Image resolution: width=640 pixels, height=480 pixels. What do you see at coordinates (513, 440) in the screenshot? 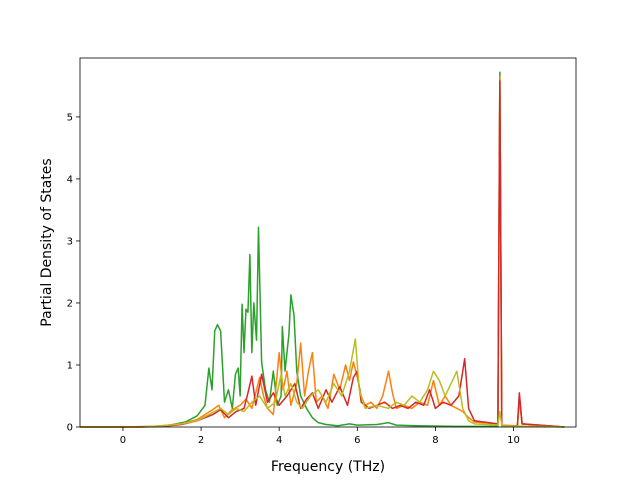
I see `x-tick-label: 10` at bounding box center [513, 440].